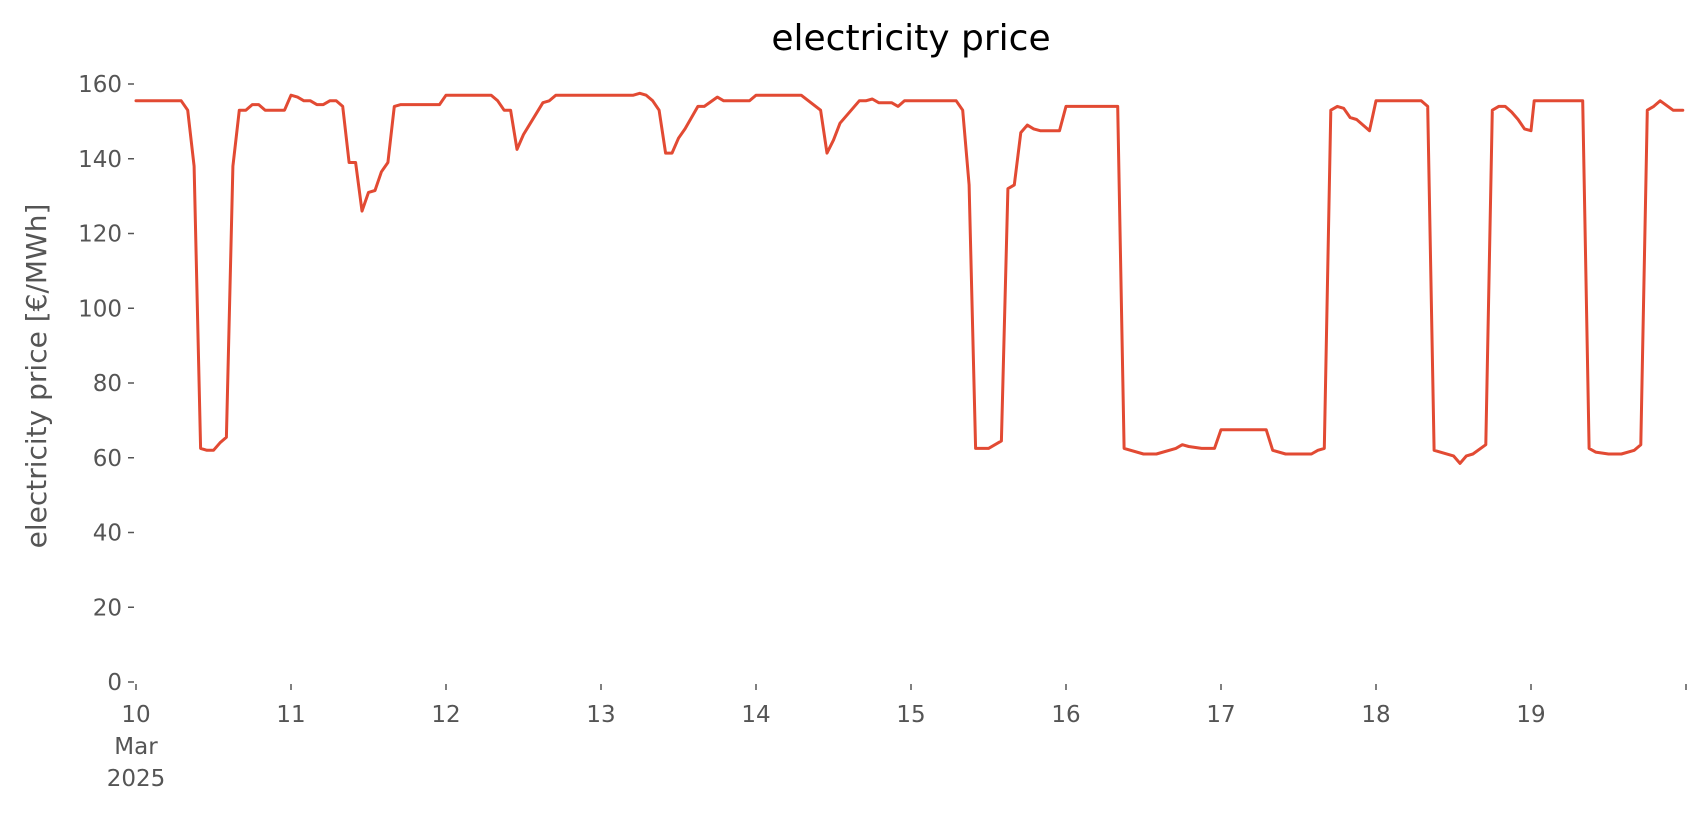 The width and height of the screenshot is (1706, 815). Describe the element at coordinates (1065, 715) in the screenshot. I see `x-tick-label: 16` at that location.